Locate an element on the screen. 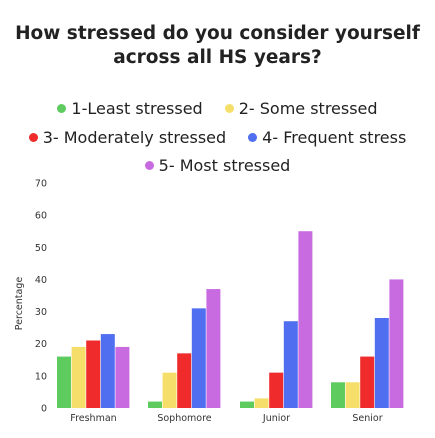  legend-swatch-moderate is located at coordinates (33, 137).